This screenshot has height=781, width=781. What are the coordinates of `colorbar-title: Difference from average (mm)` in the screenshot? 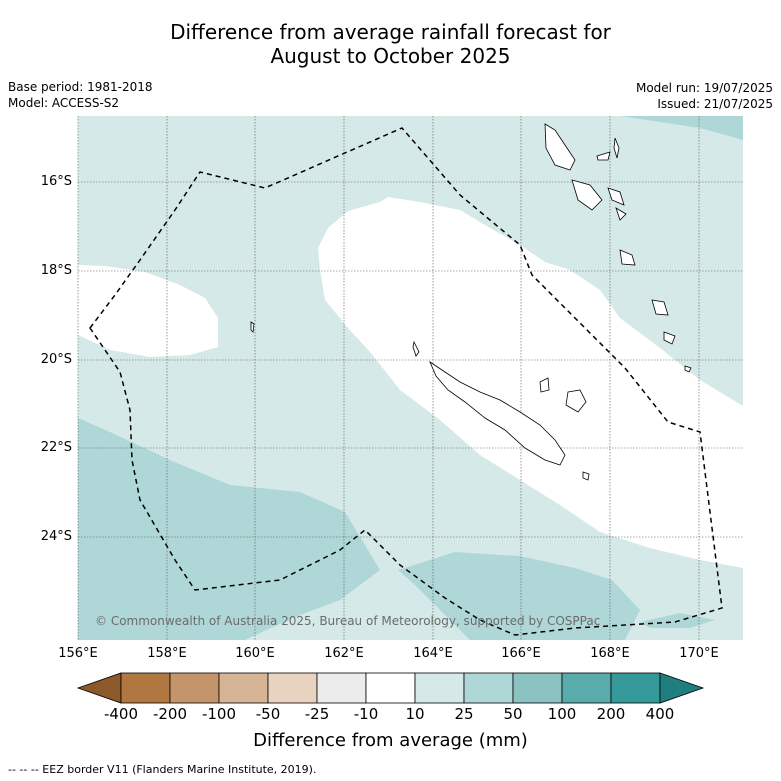 It's located at (390, 740).